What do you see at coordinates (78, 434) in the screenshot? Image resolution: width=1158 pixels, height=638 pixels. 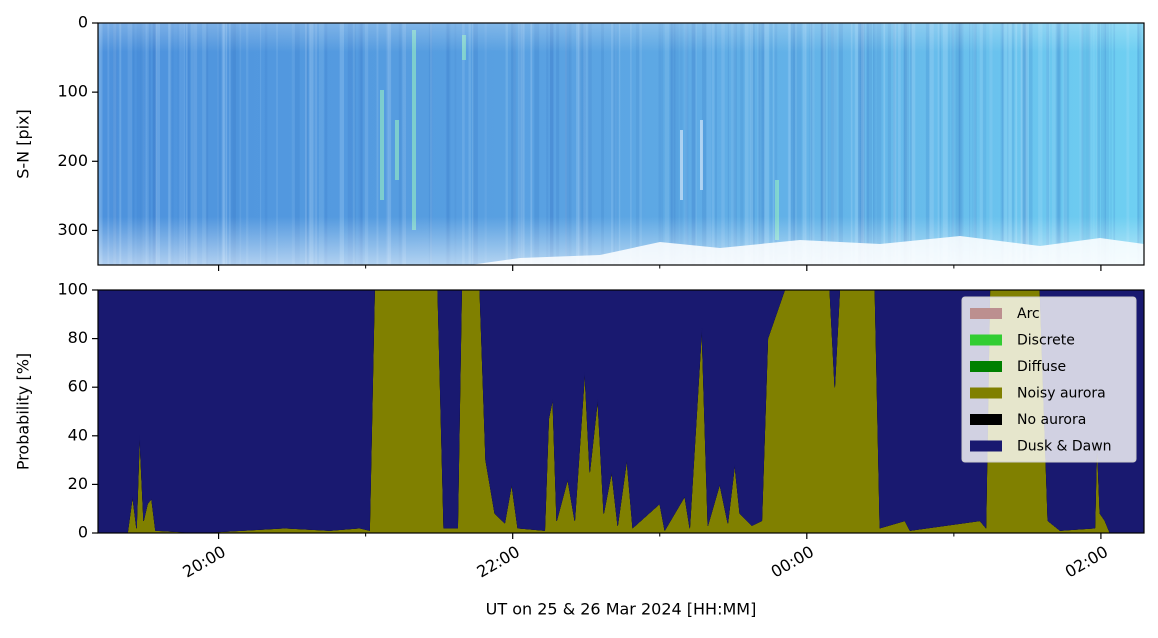 I see `y-tick-label: 40` at bounding box center [78, 434].